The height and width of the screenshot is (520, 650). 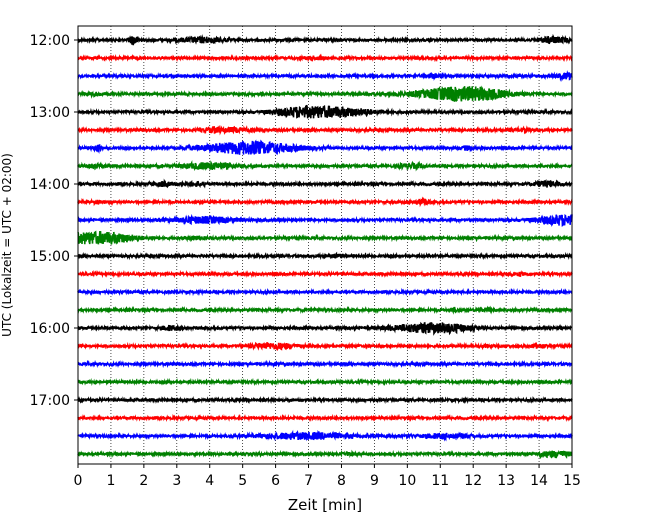 What do you see at coordinates (7, 245) in the screenshot?
I see `y-axis-label: UTC (Lokalzeit = UTC + 02:00)` at bounding box center [7, 245].